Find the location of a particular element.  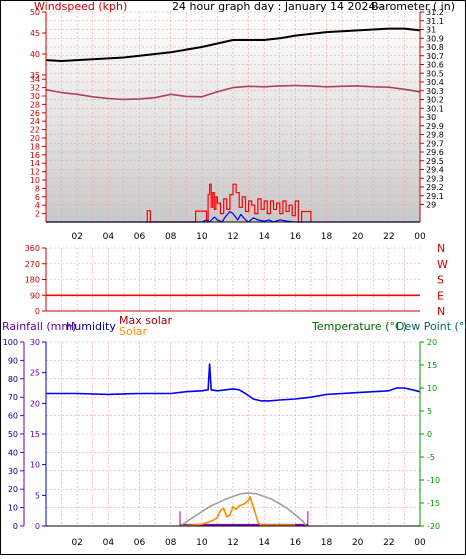

wind-x-tick-label: 06 is located at coordinates (140, 237).